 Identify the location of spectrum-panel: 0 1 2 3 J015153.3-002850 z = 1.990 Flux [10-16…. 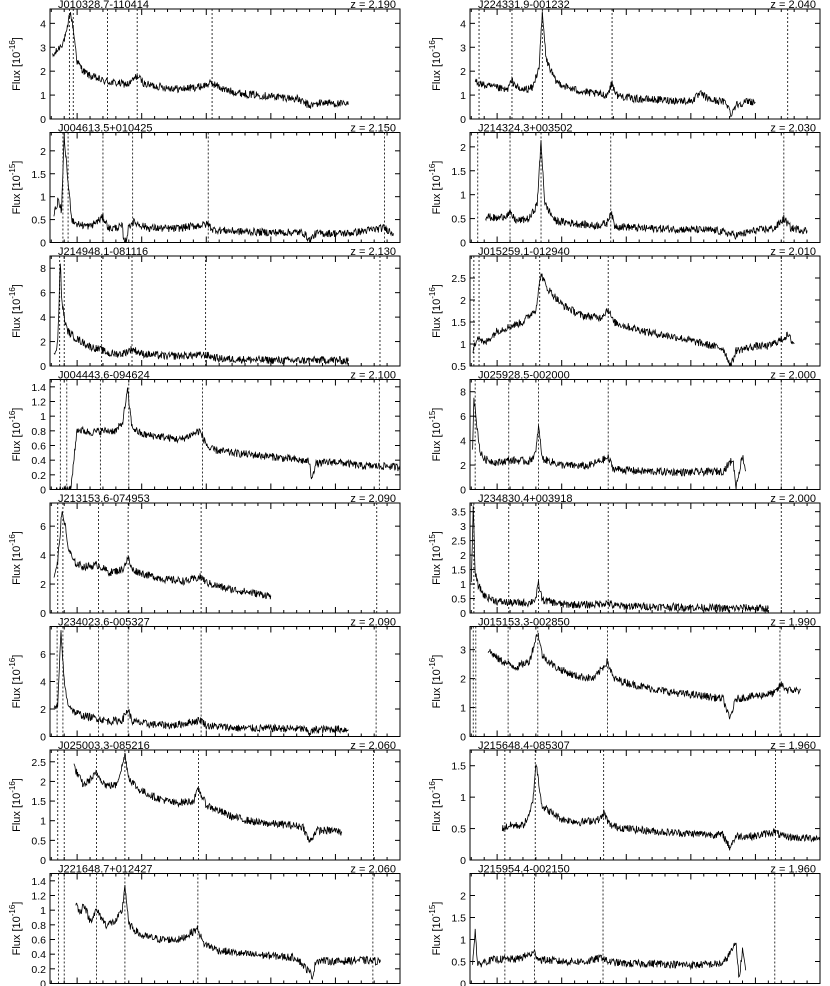
(624, 680).